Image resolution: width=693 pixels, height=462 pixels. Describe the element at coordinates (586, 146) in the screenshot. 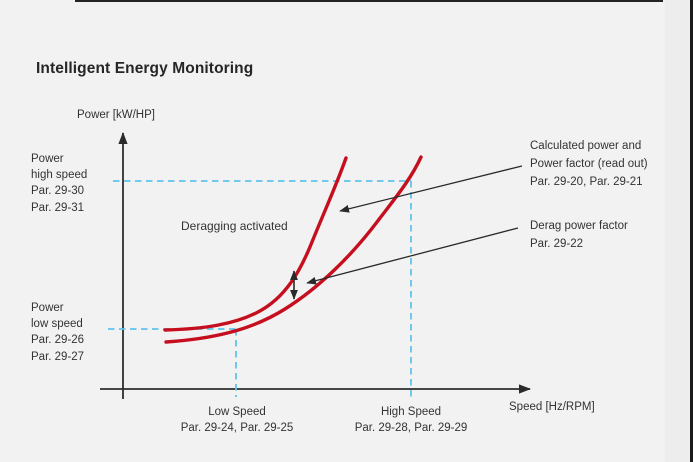

I see `calculated-power-line1: Calculated power and` at that location.